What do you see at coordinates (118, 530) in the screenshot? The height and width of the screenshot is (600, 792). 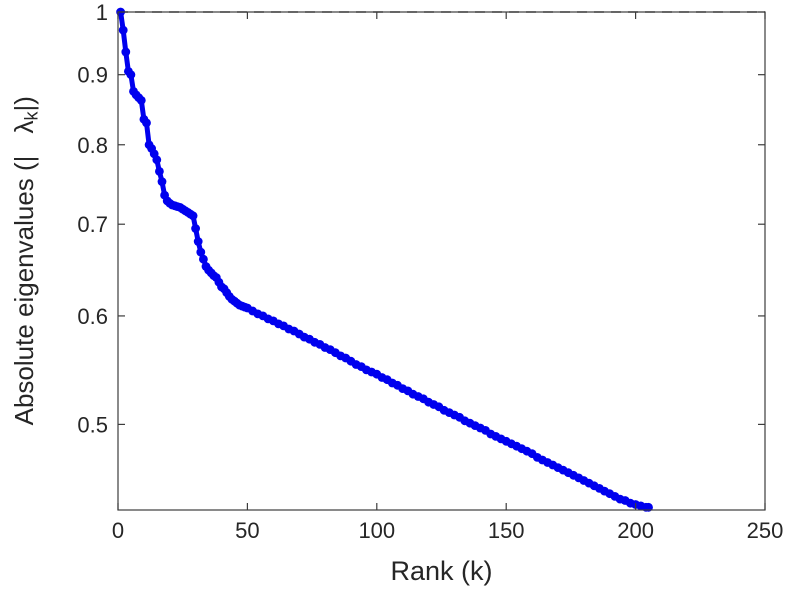 I see `x-tick-label: 0` at bounding box center [118, 530].